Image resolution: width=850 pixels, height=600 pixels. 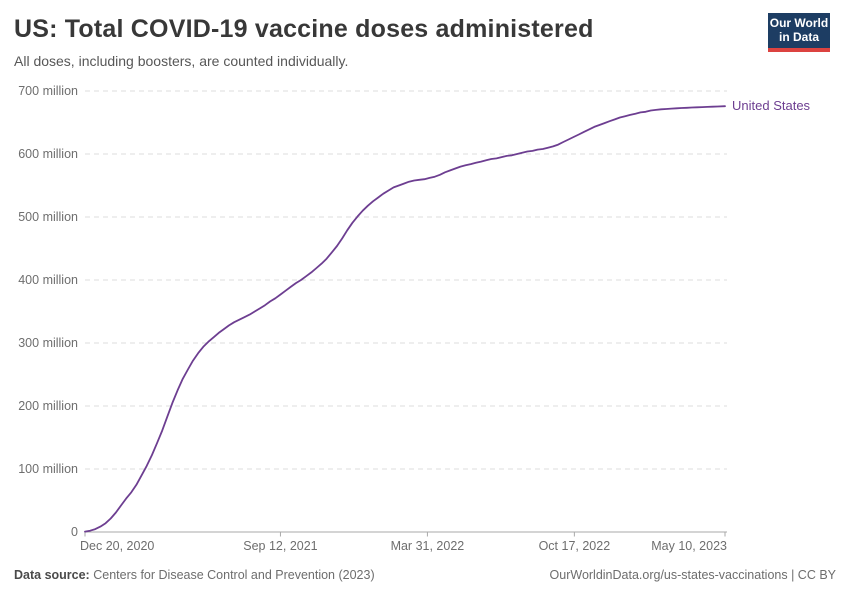 What do you see at coordinates (52, 575) in the screenshot?
I see `data-source-label: Data source:` at bounding box center [52, 575].